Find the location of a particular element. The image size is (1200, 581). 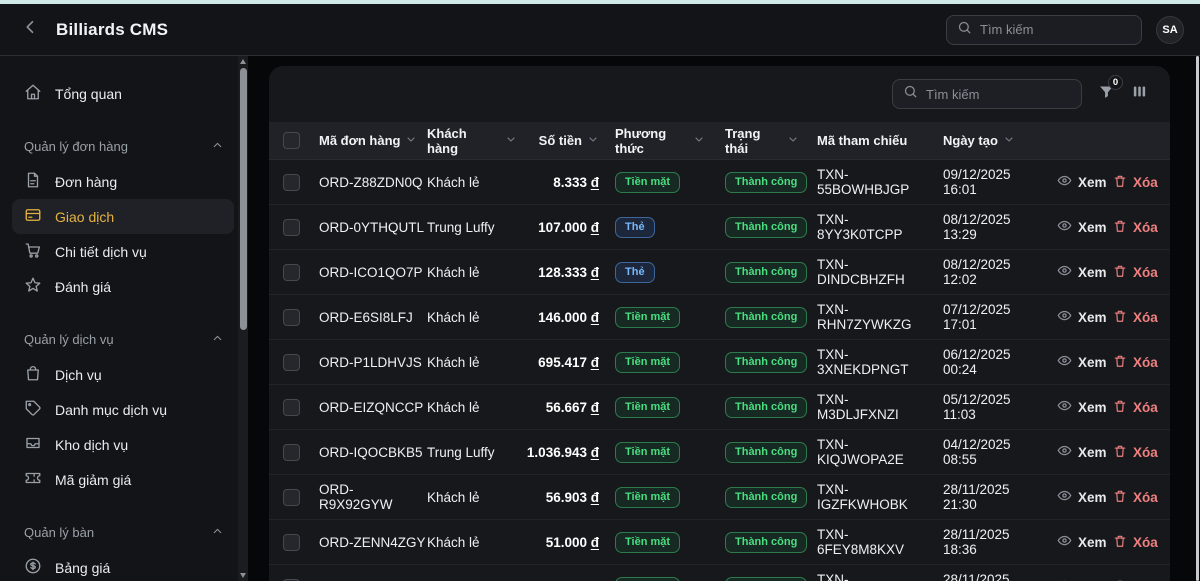

sidebar-item-danh-gia: Đánh giá is located at coordinates (123, 286).